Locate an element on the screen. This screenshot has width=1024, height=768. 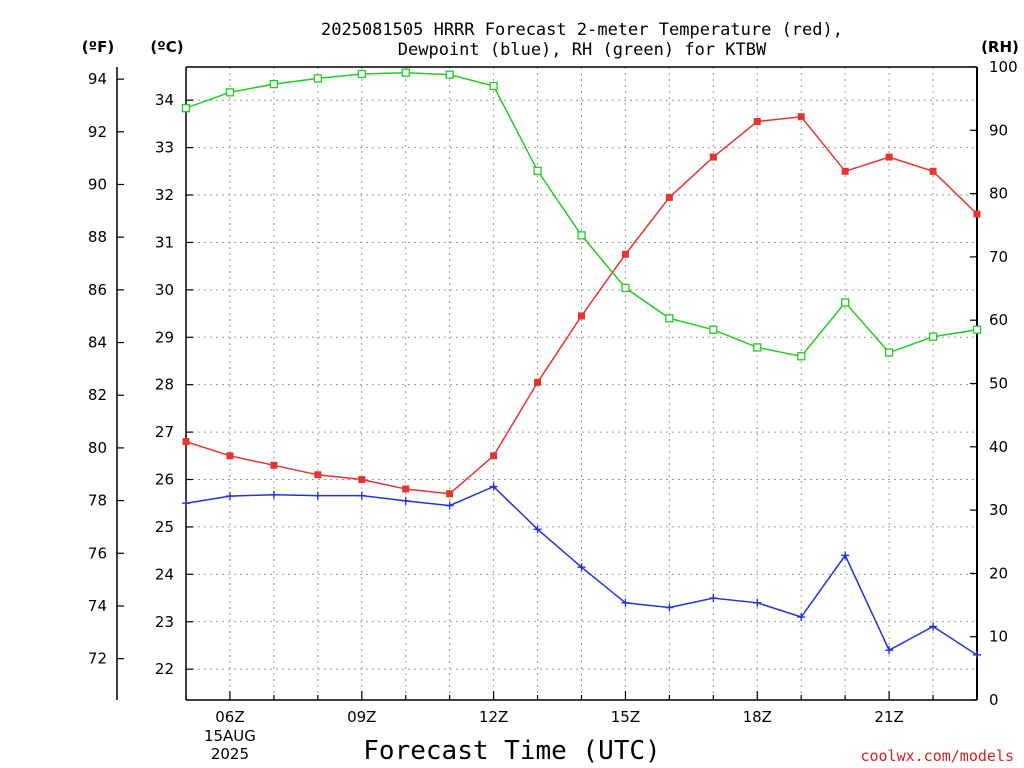
celsius-unit-label: (ºC) is located at coordinates (166, 47).